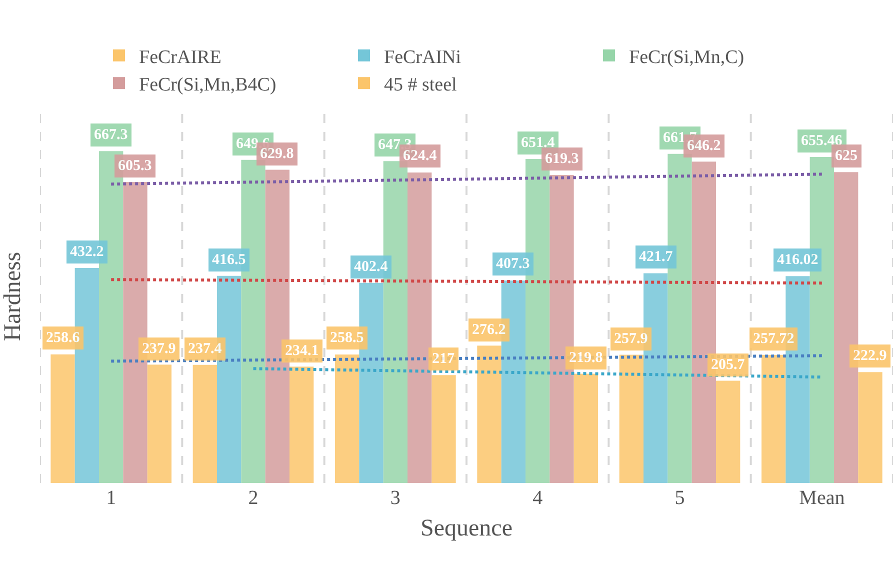 The height and width of the screenshot is (563, 893). Describe the element at coordinates (87, 252) in the screenshot. I see `data-label: 432.2` at that location.